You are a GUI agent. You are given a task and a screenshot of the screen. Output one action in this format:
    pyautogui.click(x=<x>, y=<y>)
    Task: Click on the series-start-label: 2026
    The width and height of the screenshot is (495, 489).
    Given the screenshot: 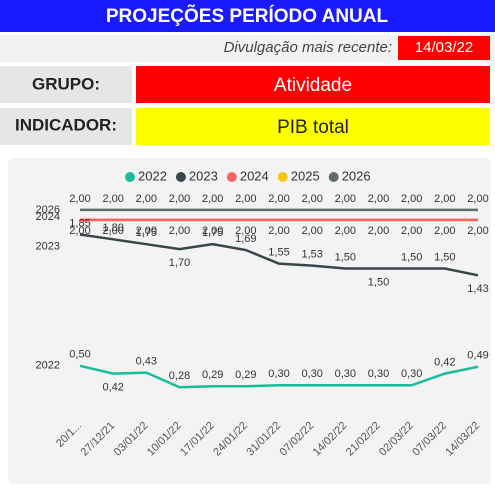 What is the action you would take?
    pyautogui.click(x=48, y=210)
    